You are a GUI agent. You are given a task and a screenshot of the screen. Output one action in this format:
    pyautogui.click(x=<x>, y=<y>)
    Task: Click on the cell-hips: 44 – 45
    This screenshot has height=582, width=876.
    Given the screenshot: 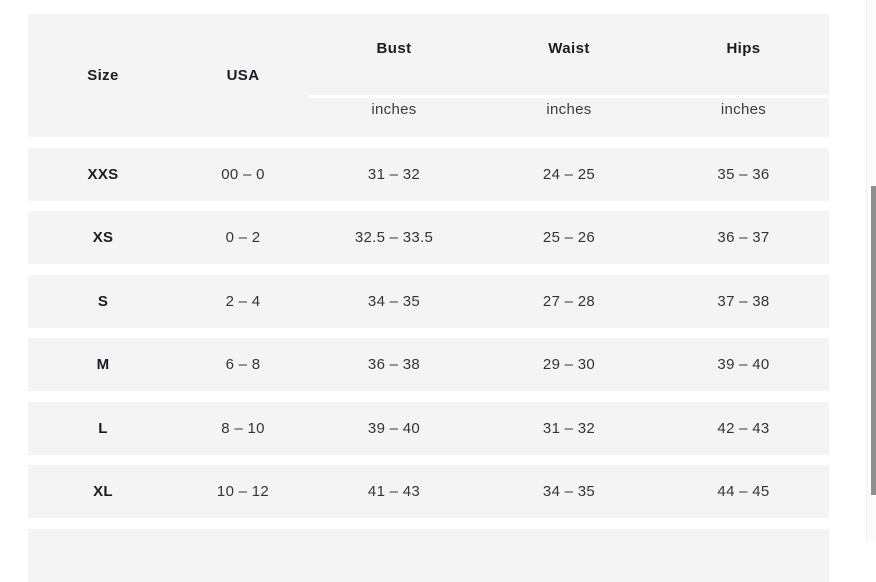 What is the action you would take?
    pyautogui.click(x=743, y=491)
    